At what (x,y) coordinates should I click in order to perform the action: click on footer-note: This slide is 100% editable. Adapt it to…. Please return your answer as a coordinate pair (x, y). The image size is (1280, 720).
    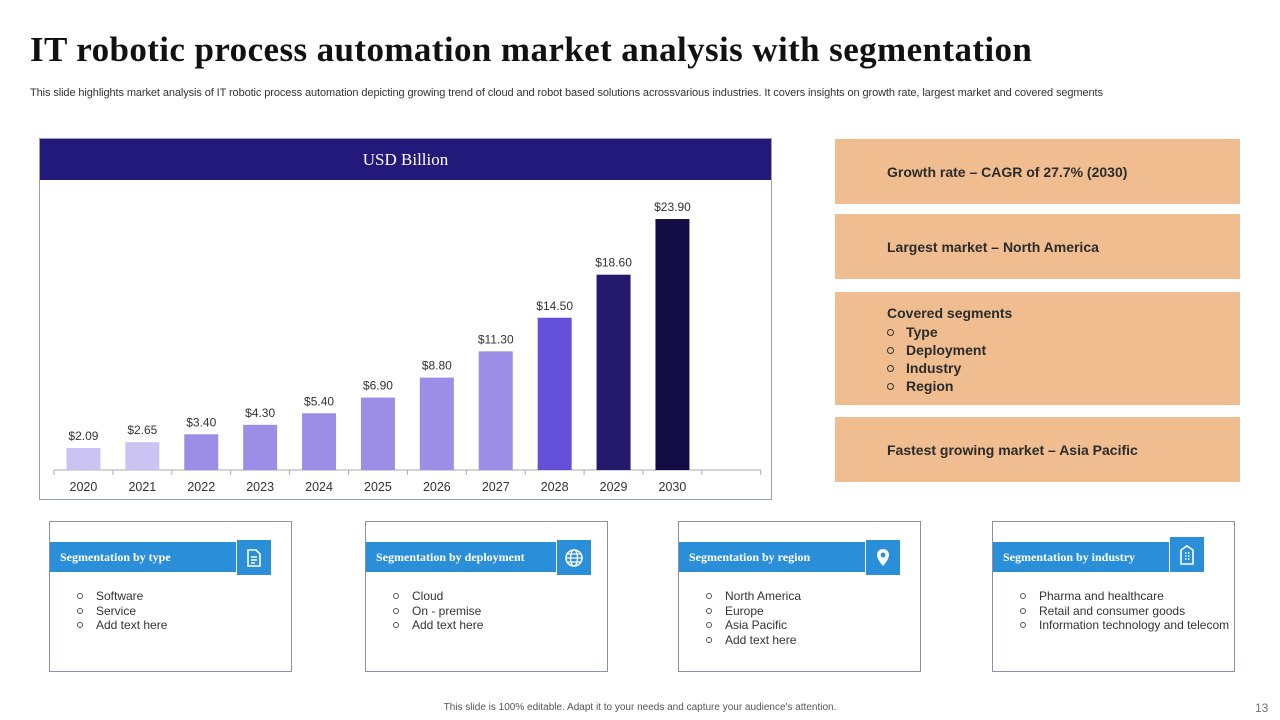
    Looking at the image, I should click on (640, 707).